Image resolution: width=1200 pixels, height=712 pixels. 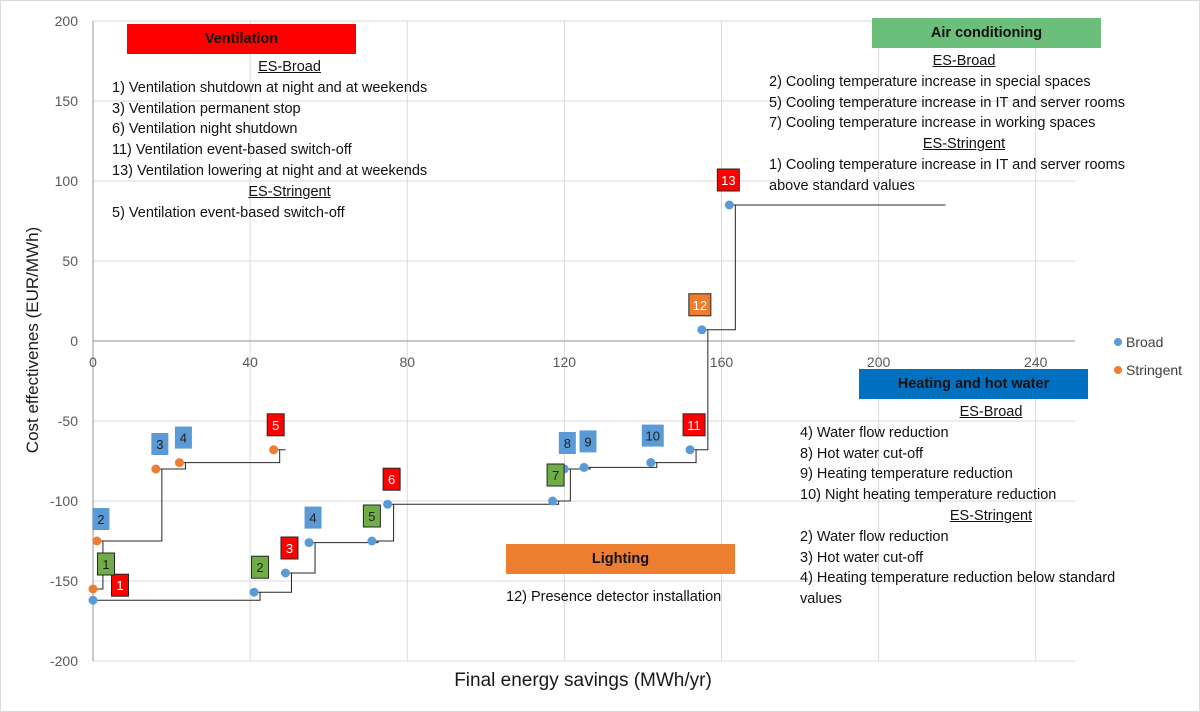 I want to click on heating-broad-item: 9) Heating temperature reduction, so click(x=906, y=474).